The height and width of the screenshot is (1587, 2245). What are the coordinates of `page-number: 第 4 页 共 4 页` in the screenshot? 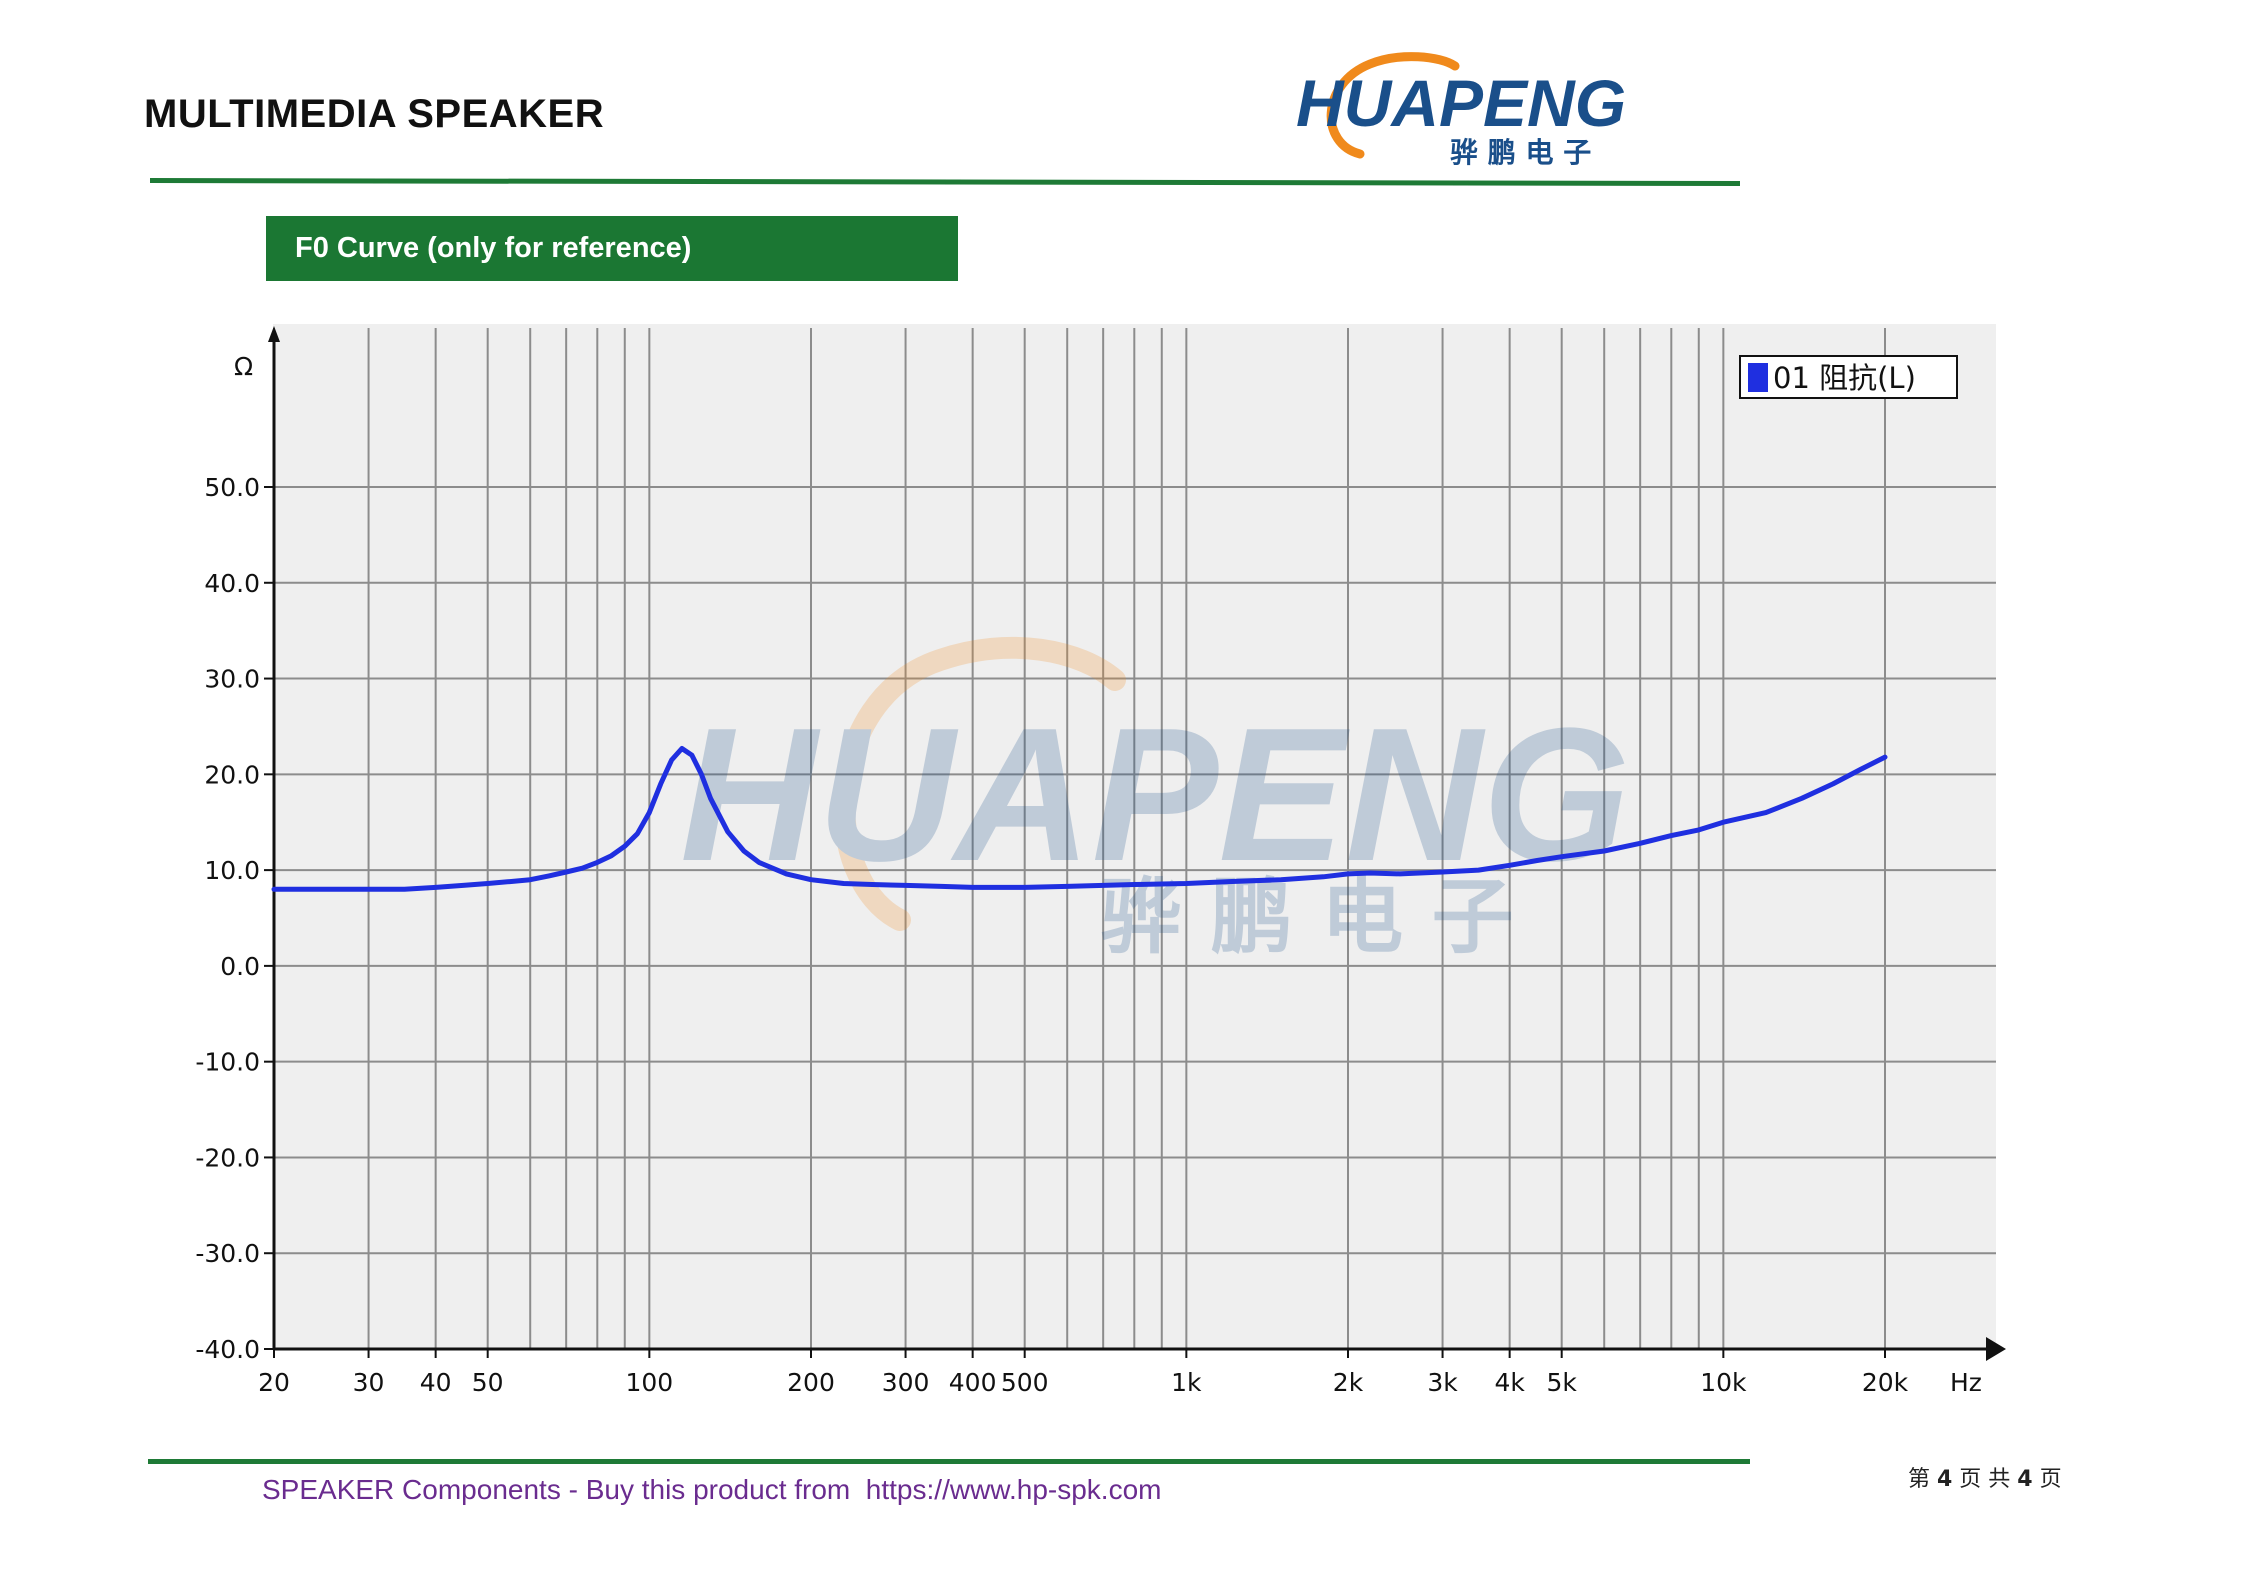 It's located at (1985, 1479).